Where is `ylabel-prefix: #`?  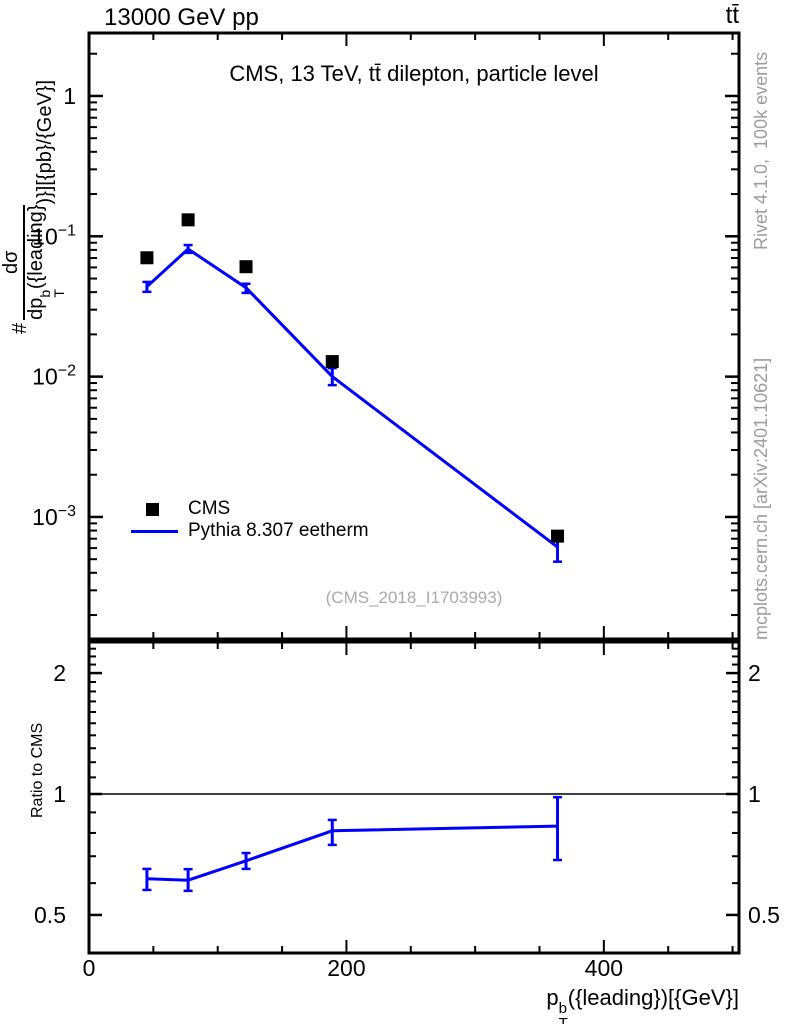 ylabel-prefix: # is located at coordinates (20, 328).